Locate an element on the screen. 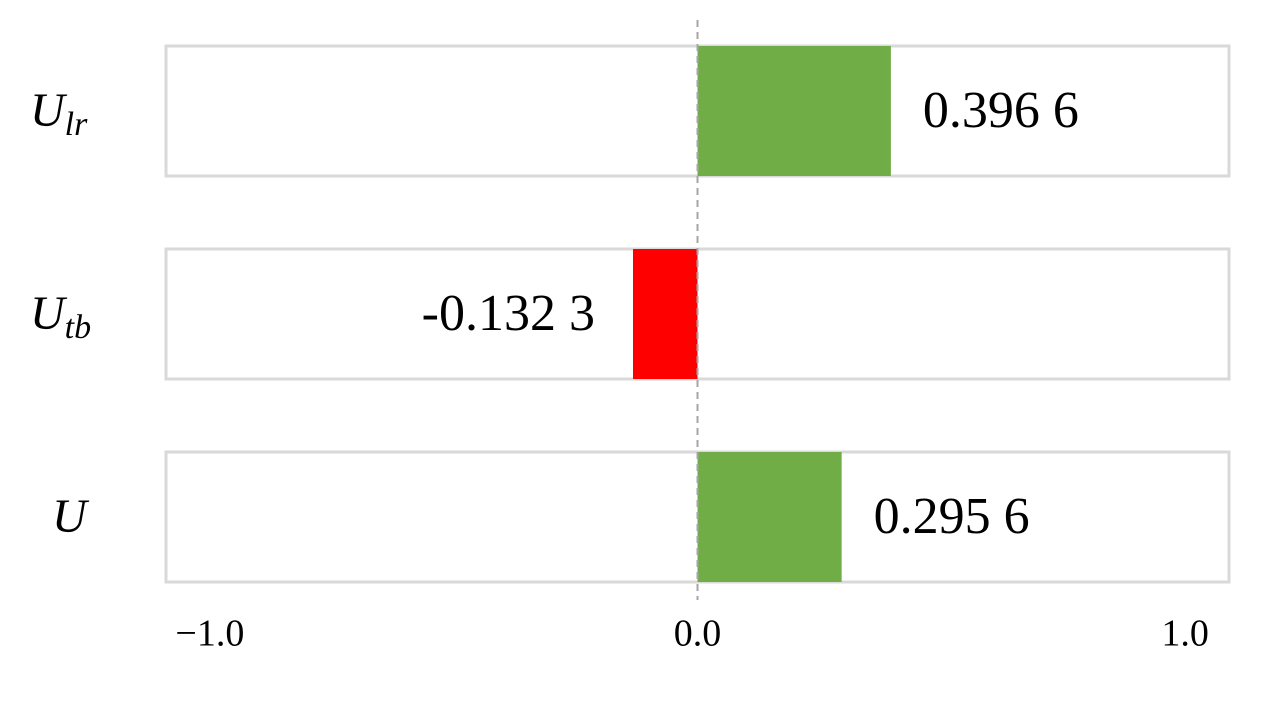 Image resolution: width=1280 pixels, height=720 pixels. category-label: Utb is located at coordinates (60, 316).